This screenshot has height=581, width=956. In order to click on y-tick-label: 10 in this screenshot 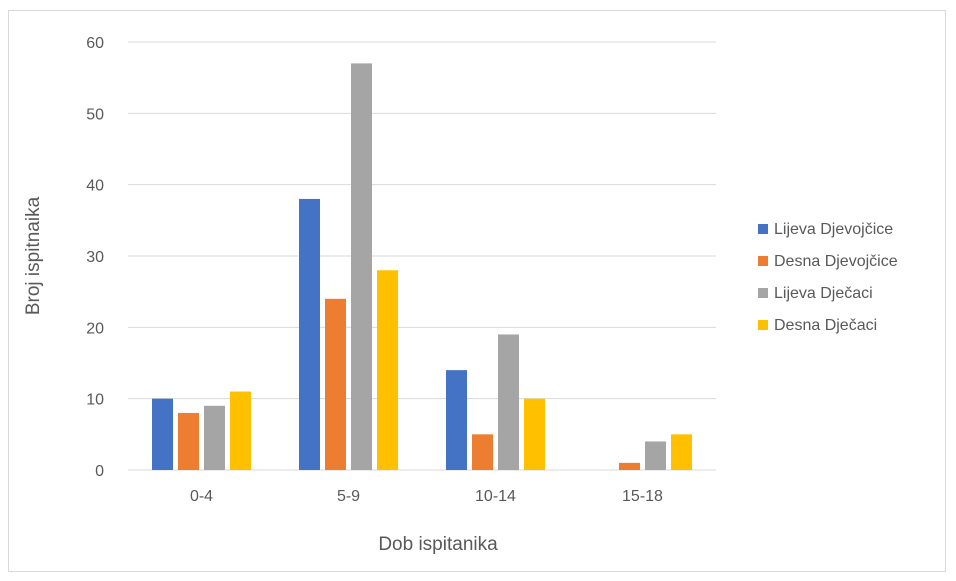, I will do `click(95, 400)`.